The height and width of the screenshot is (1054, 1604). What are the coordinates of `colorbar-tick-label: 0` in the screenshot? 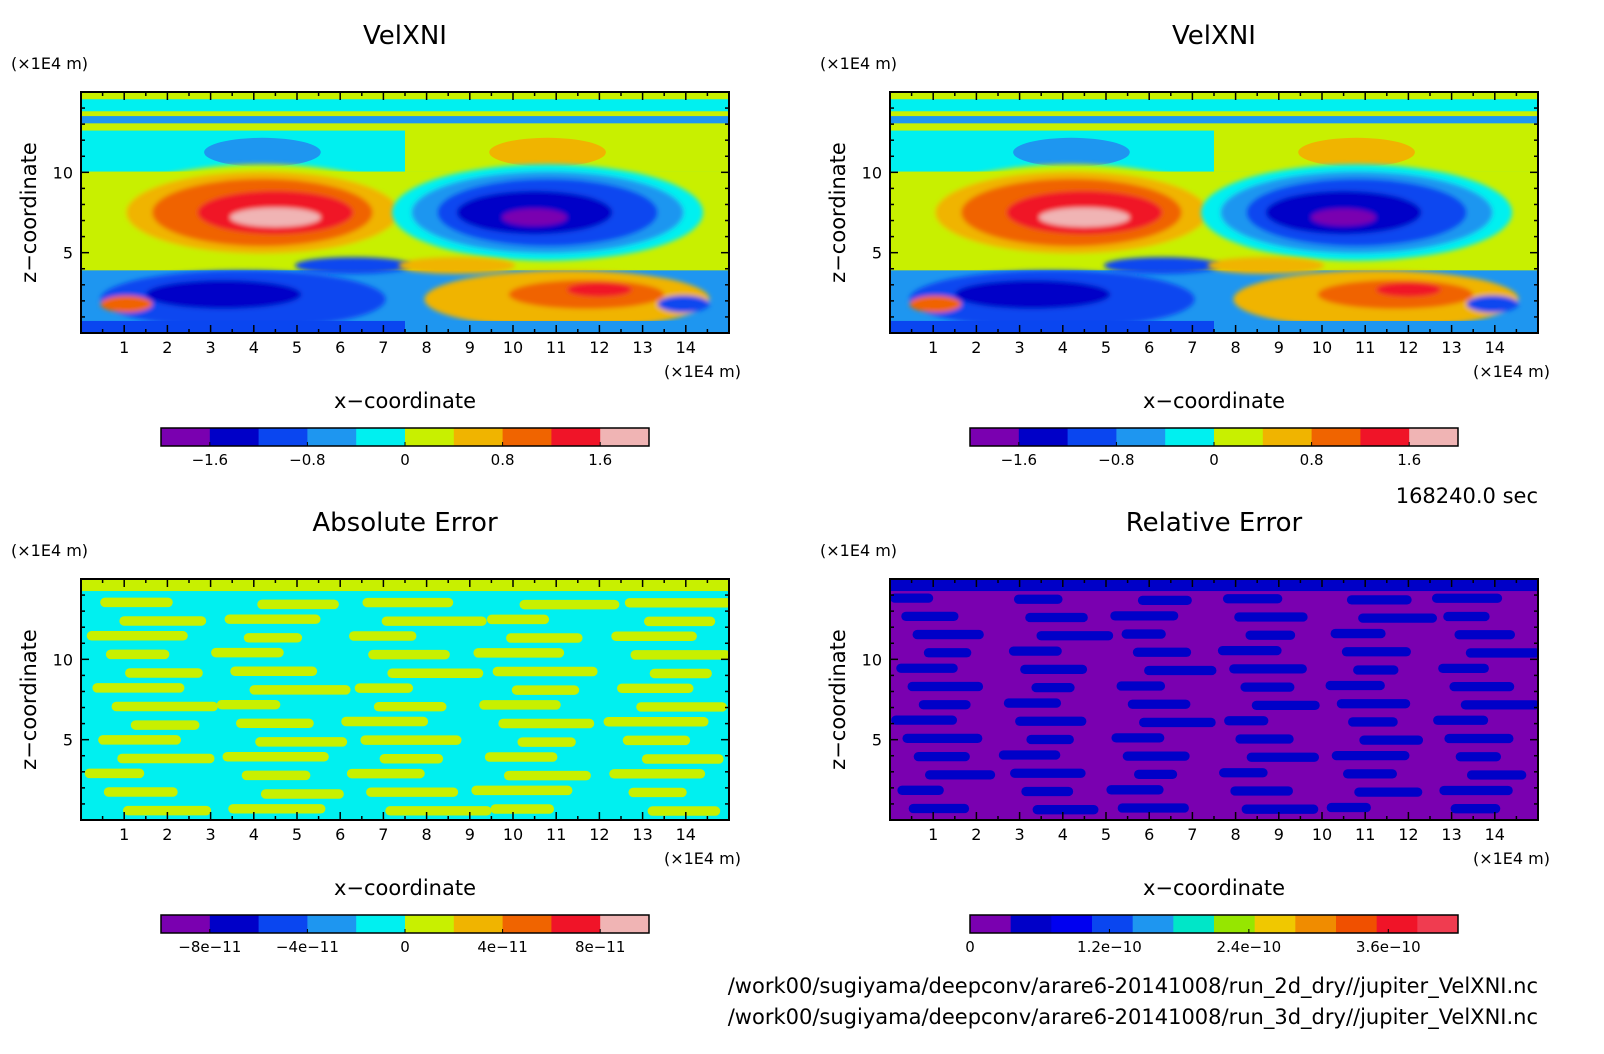 It's located at (970, 947).